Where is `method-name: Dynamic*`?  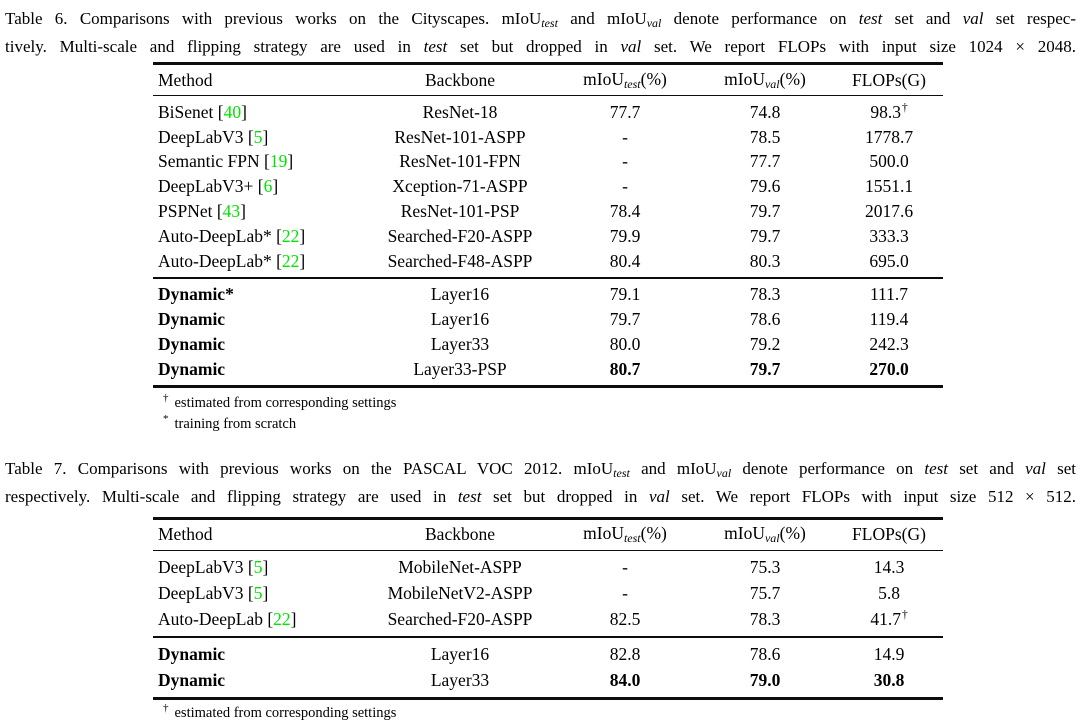
method-name: Dynamic* is located at coordinates (196, 294).